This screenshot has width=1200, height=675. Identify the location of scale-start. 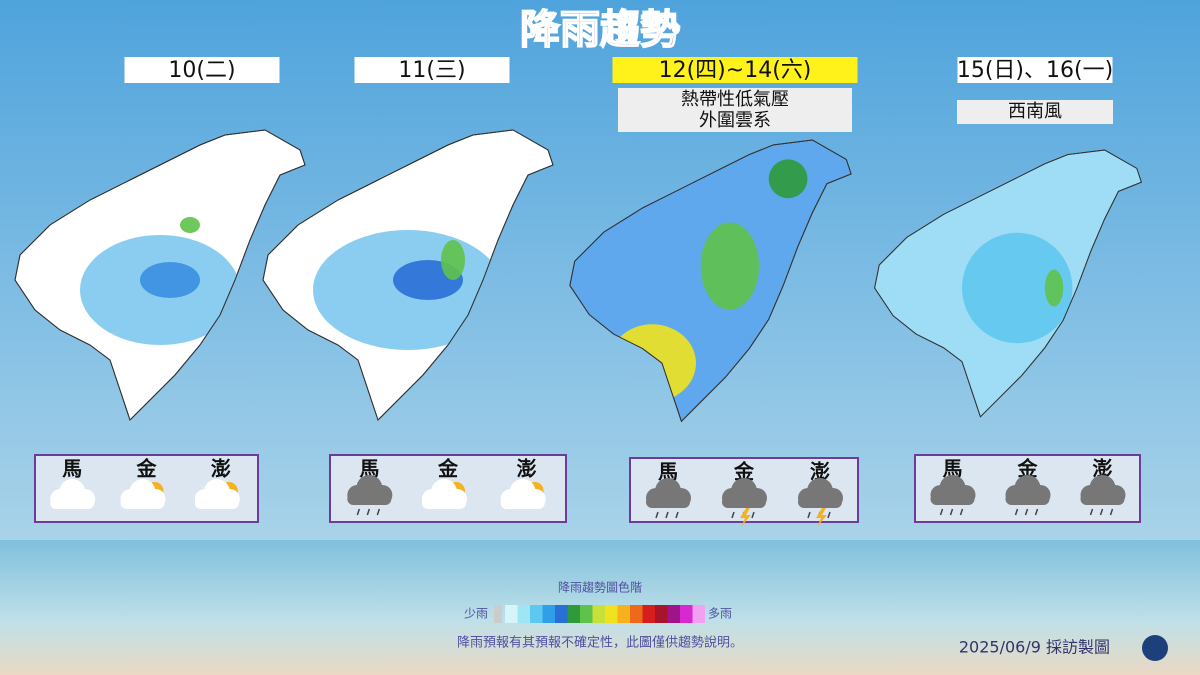
(498, 614).